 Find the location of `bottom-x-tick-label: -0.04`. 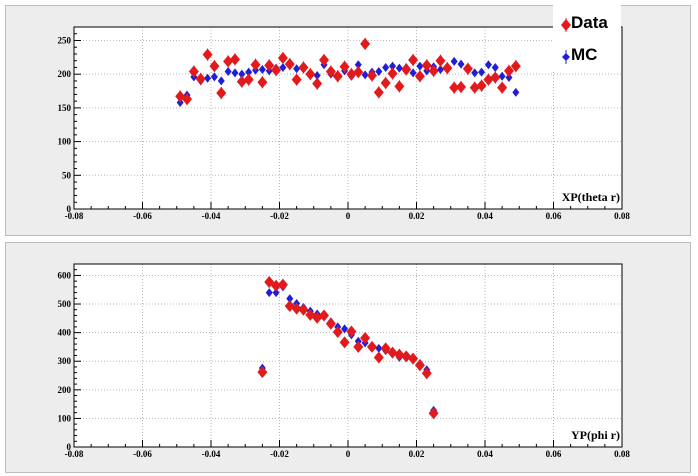

bottom-x-tick-label: -0.04 is located at coordinates (211, 454).